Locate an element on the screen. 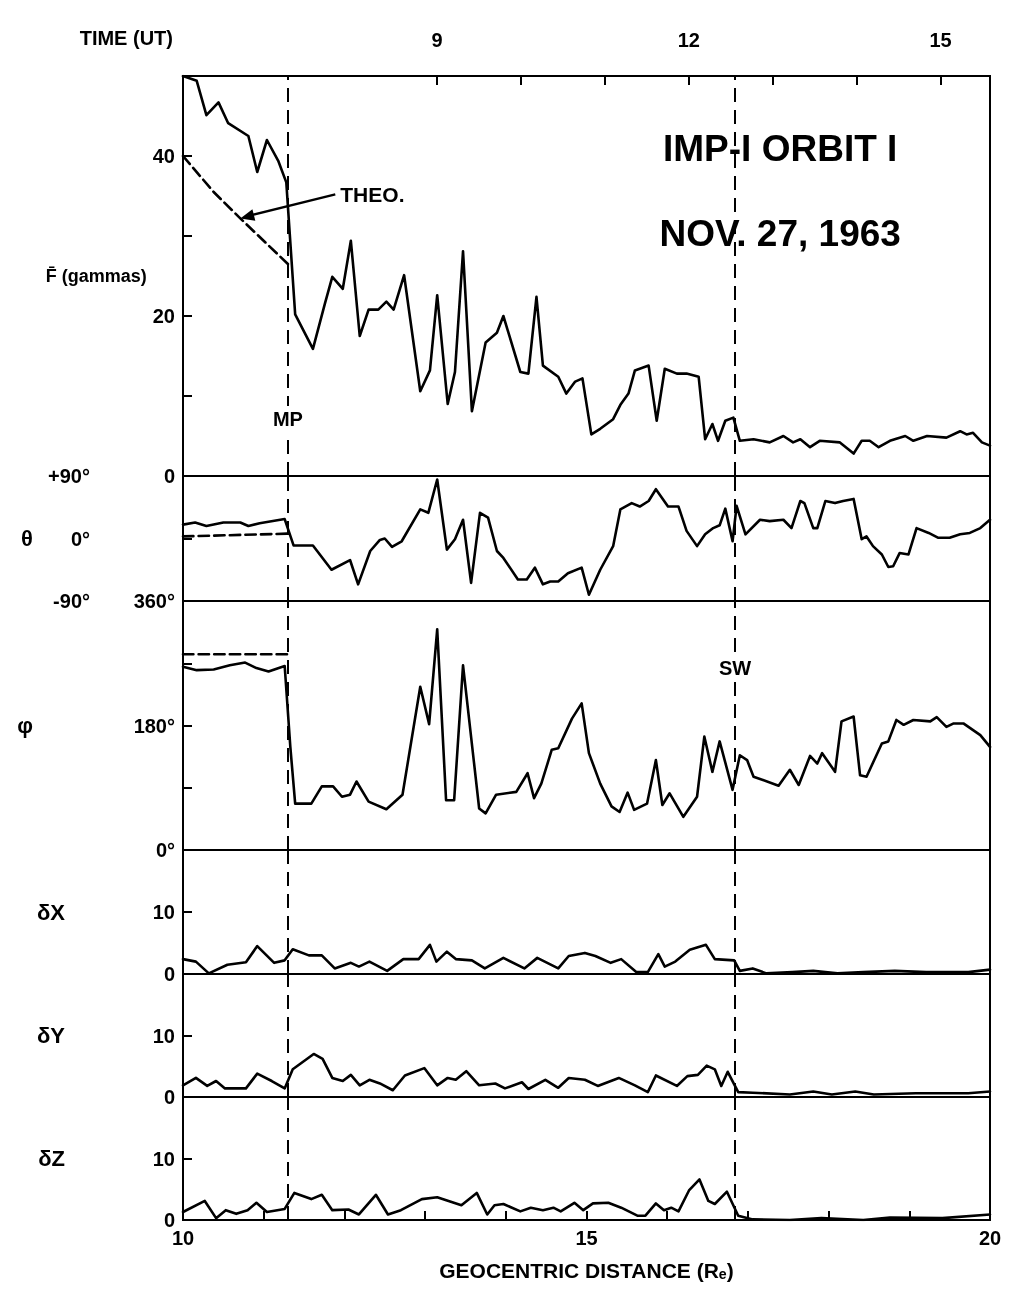  y-tick-label: +90° is located at coordinates (69, 476).